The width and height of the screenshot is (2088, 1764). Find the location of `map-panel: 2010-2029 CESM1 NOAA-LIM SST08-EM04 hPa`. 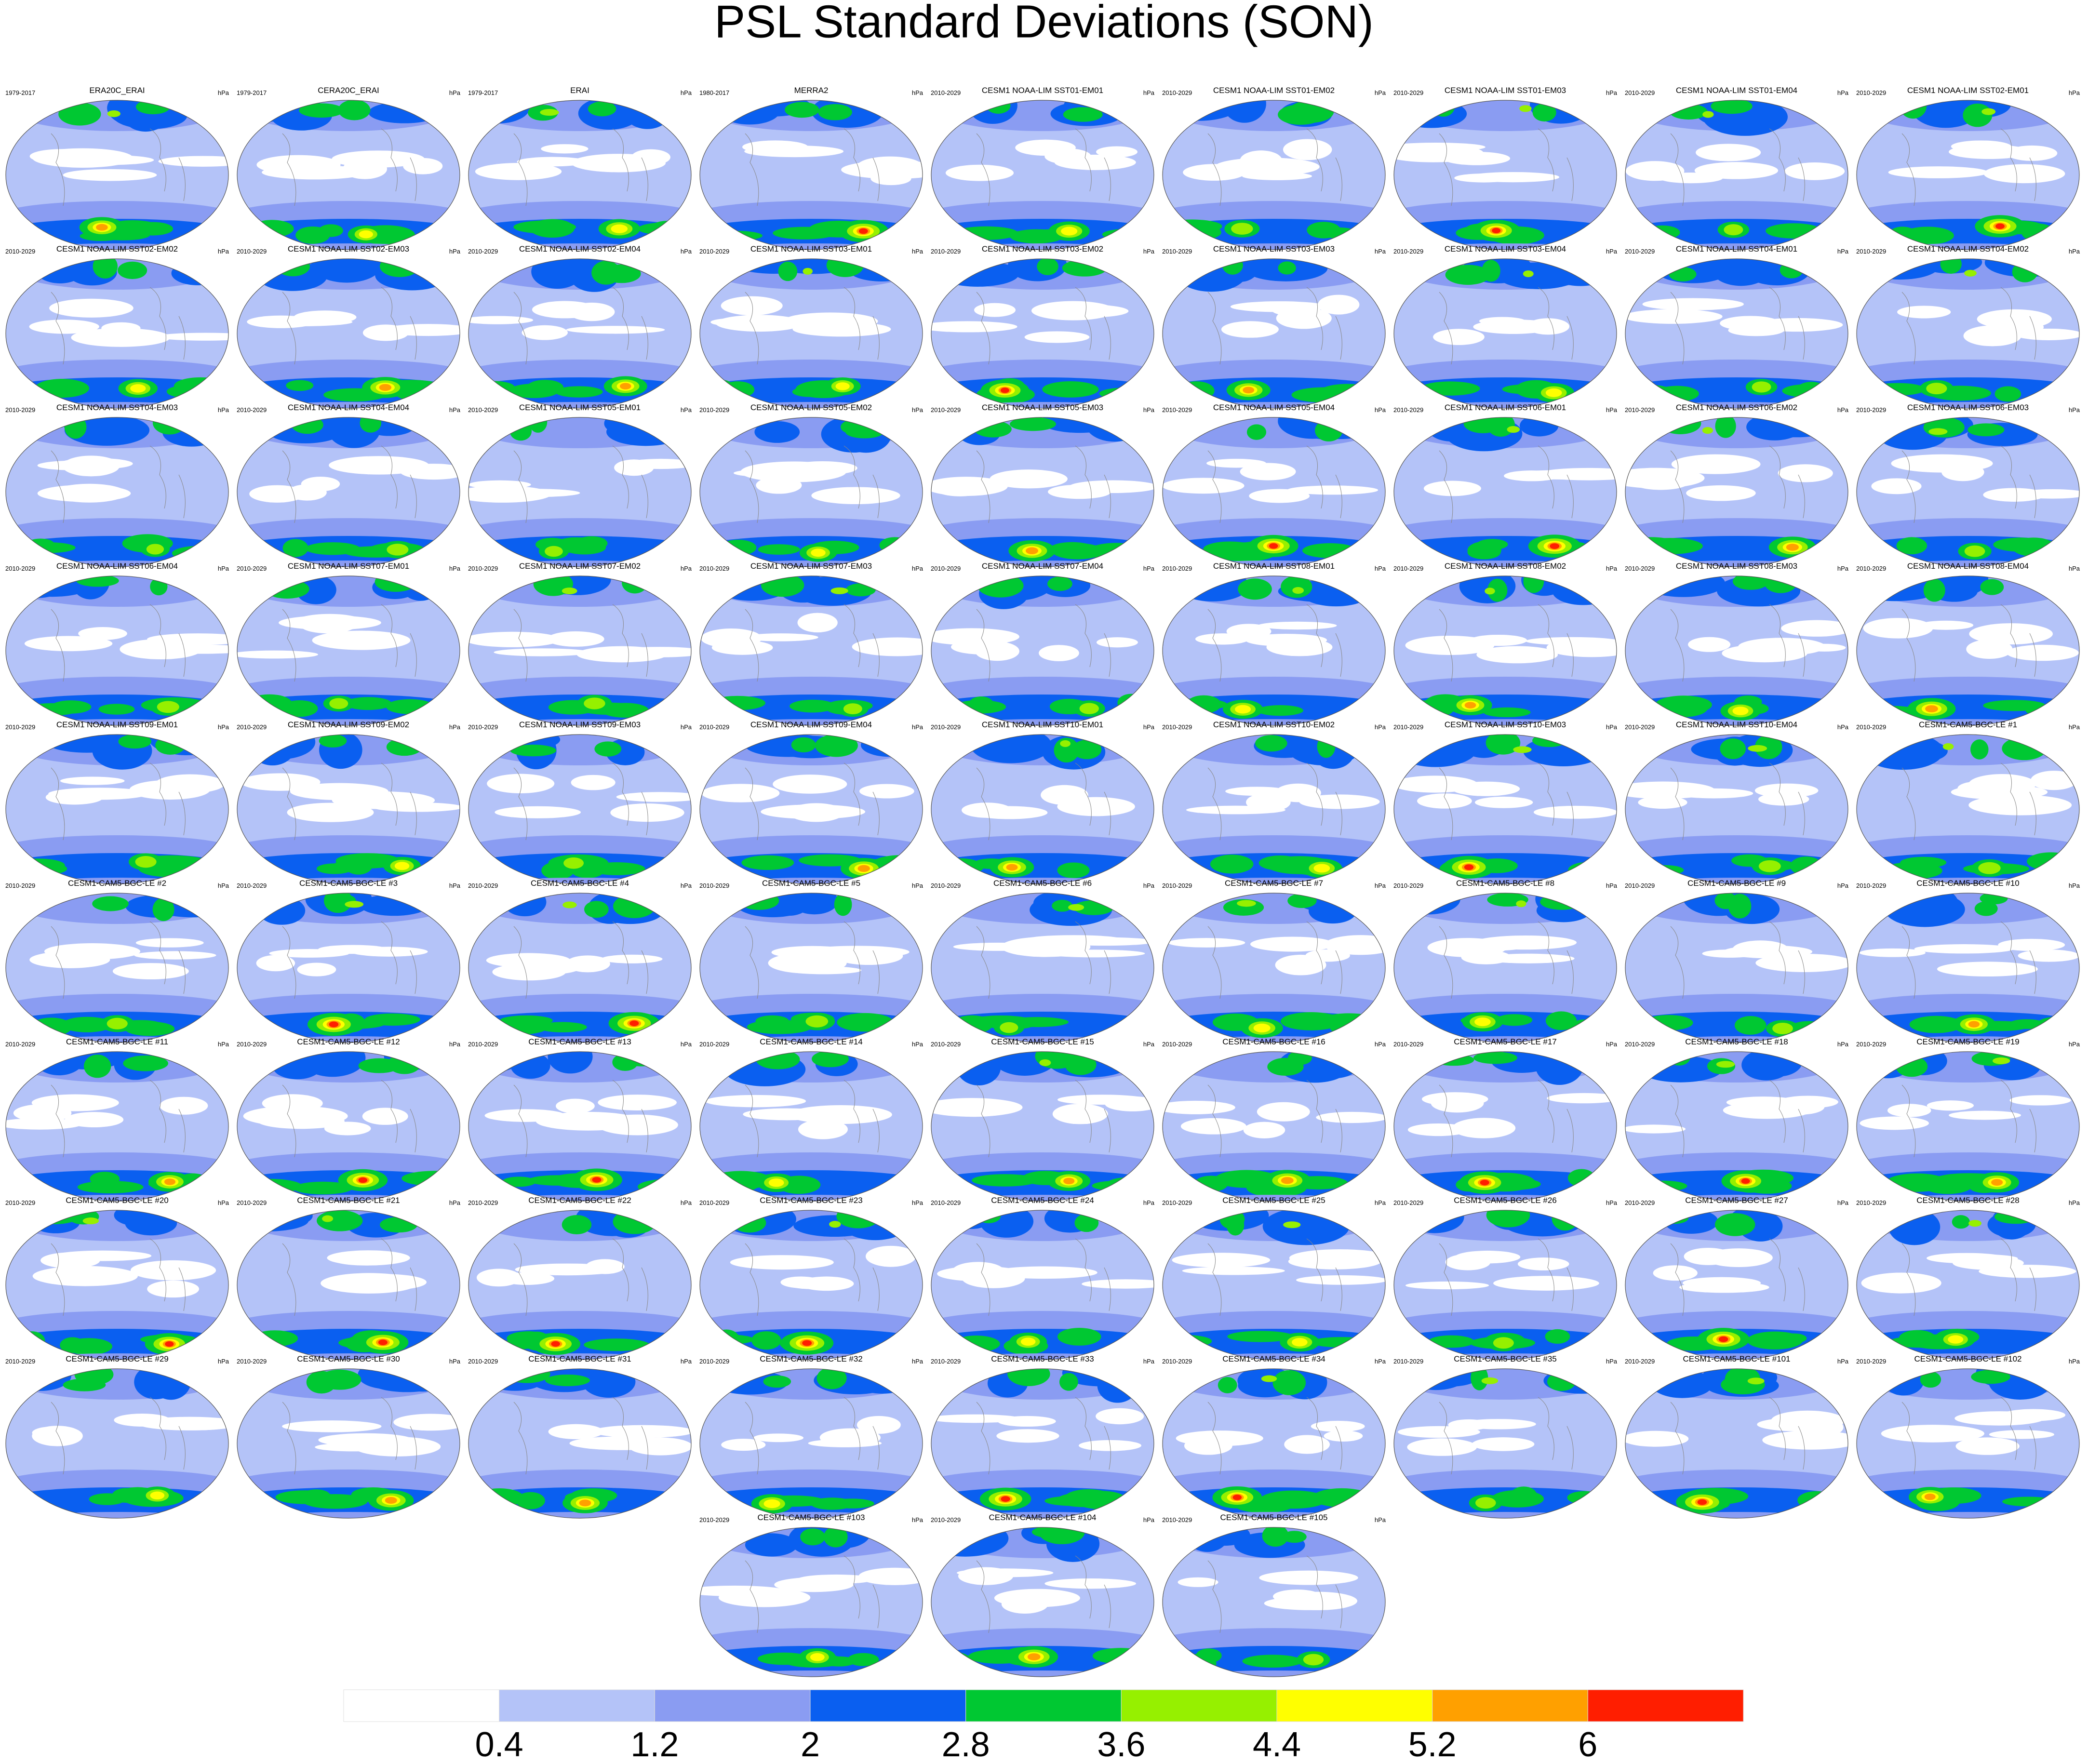

map-panel: 2010-2029 CESM1 NOAA-LIM SST08-EM04 hPa is located at coordinates (1968, 643).